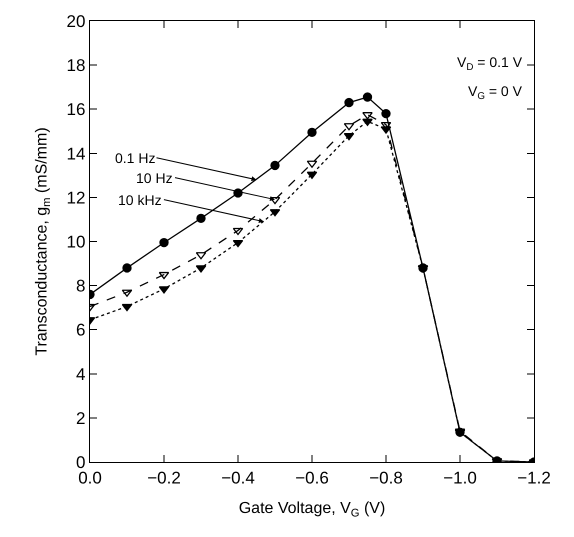  What do you see at coordinates (460, 478) in the screenshot?
I see `x-tick-label: −1.0` at bounding box center [460, 478].